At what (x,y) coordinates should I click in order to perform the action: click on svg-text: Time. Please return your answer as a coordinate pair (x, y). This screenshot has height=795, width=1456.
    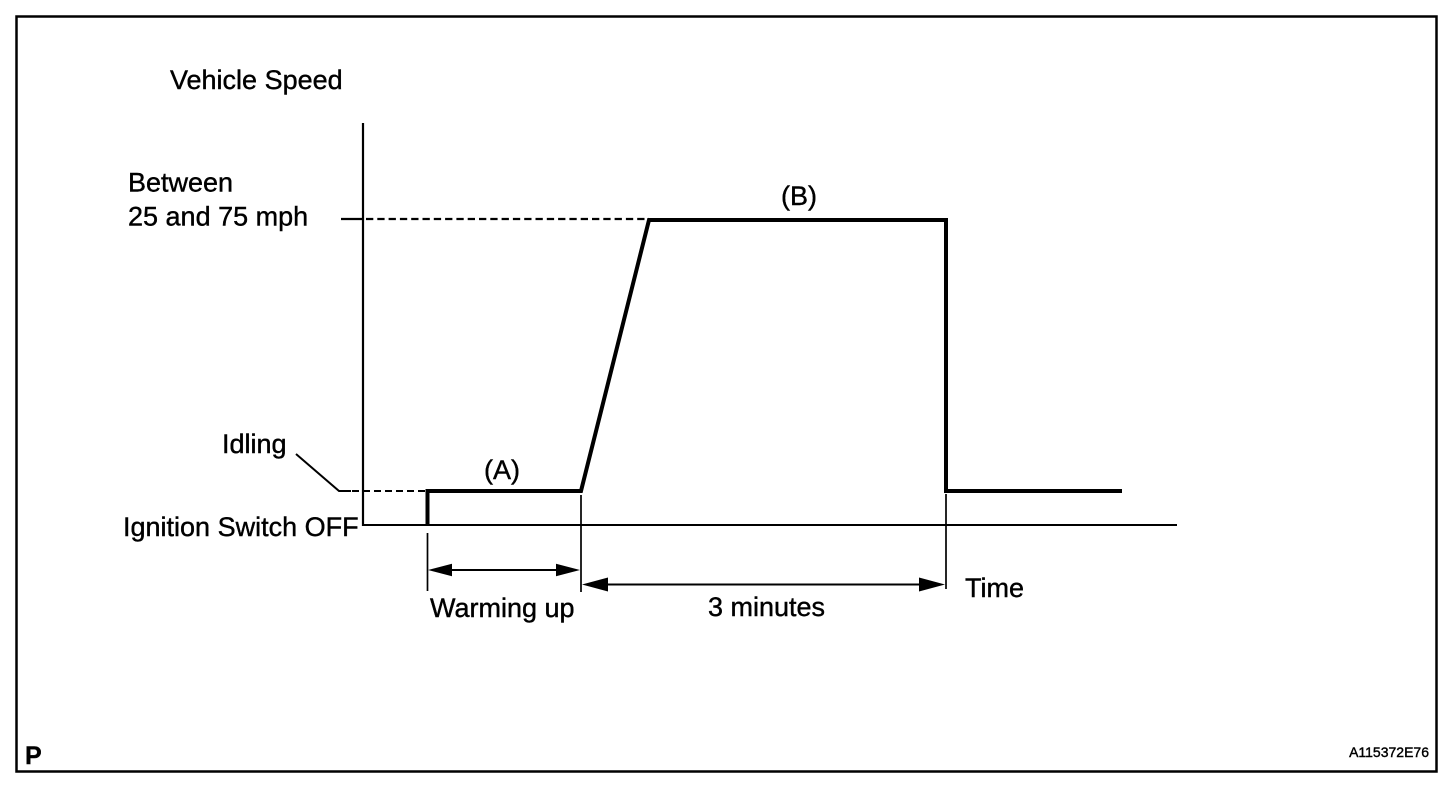
    Looking at the image, I should click on (994, 588).